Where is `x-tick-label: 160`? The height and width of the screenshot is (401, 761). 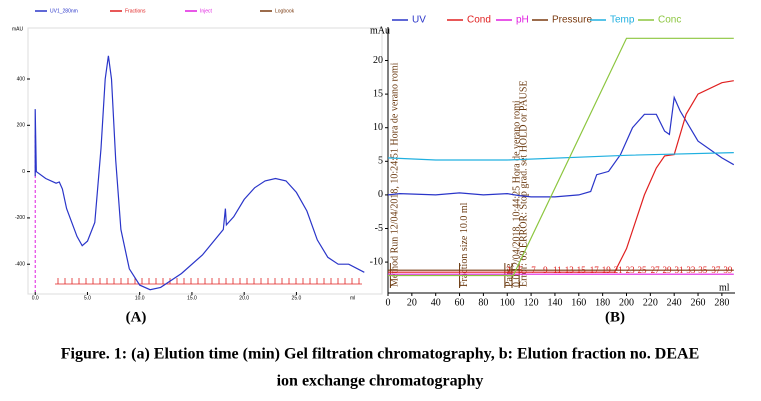
x-tick-label: 160 is located at coordinates (578, 302).